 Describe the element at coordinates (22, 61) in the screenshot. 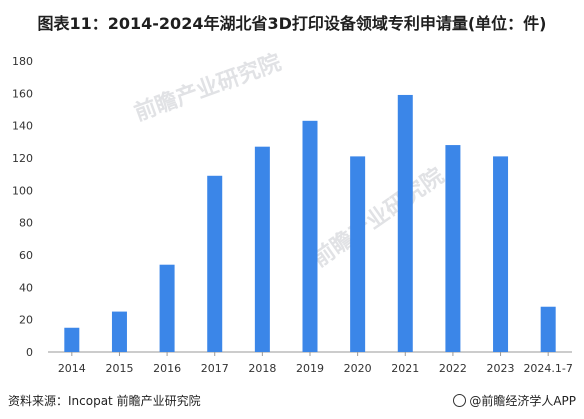

I see `y-tick-label: 180` at that location.